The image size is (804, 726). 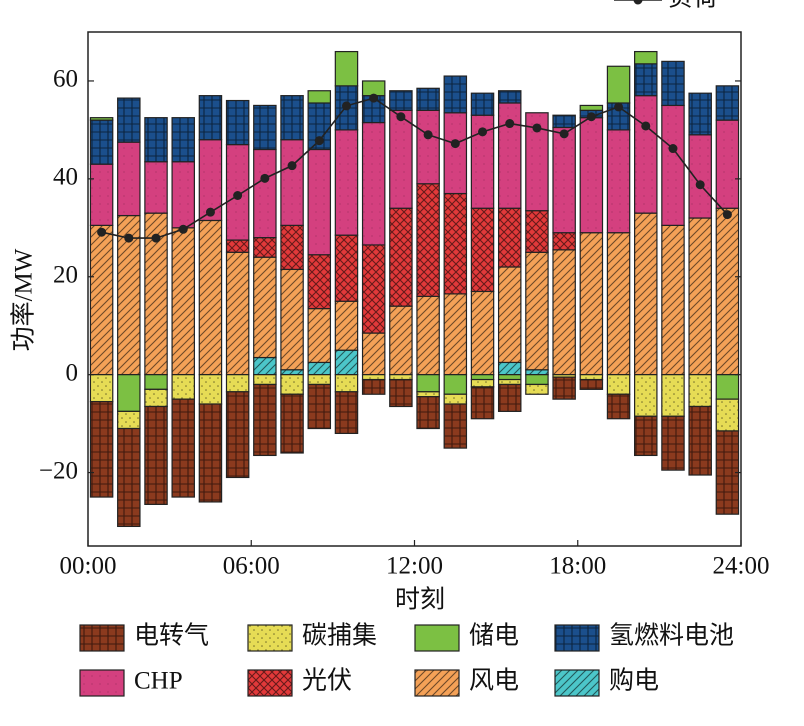 I want to click on legend-label: CHP, so click(x=158, y=681).